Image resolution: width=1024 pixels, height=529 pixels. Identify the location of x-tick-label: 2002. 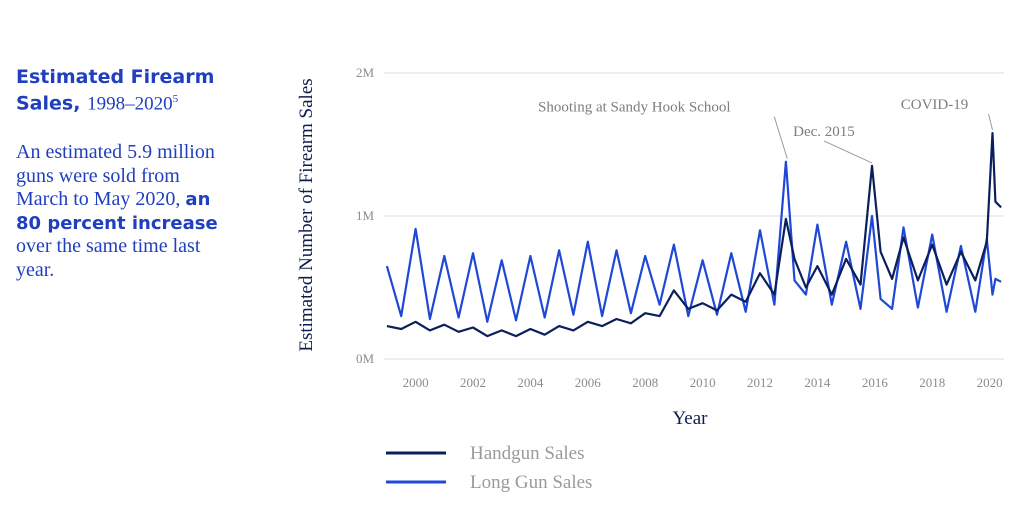
(473, 382).